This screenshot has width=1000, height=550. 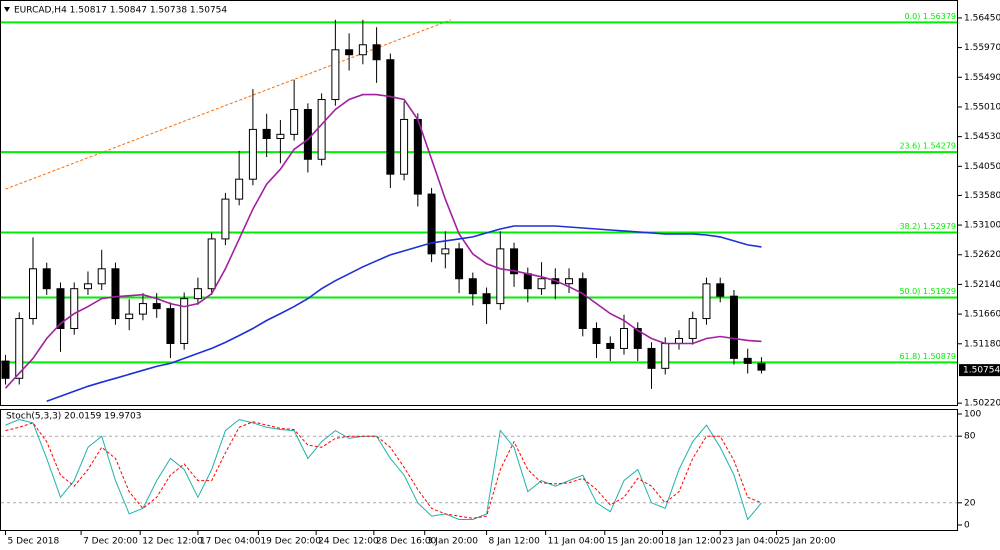 What do you see at coordinates (290, 542) in the screenshot?
I see `x-tick-label: 19 Dec 20:00` at bounding box center [290, 542].